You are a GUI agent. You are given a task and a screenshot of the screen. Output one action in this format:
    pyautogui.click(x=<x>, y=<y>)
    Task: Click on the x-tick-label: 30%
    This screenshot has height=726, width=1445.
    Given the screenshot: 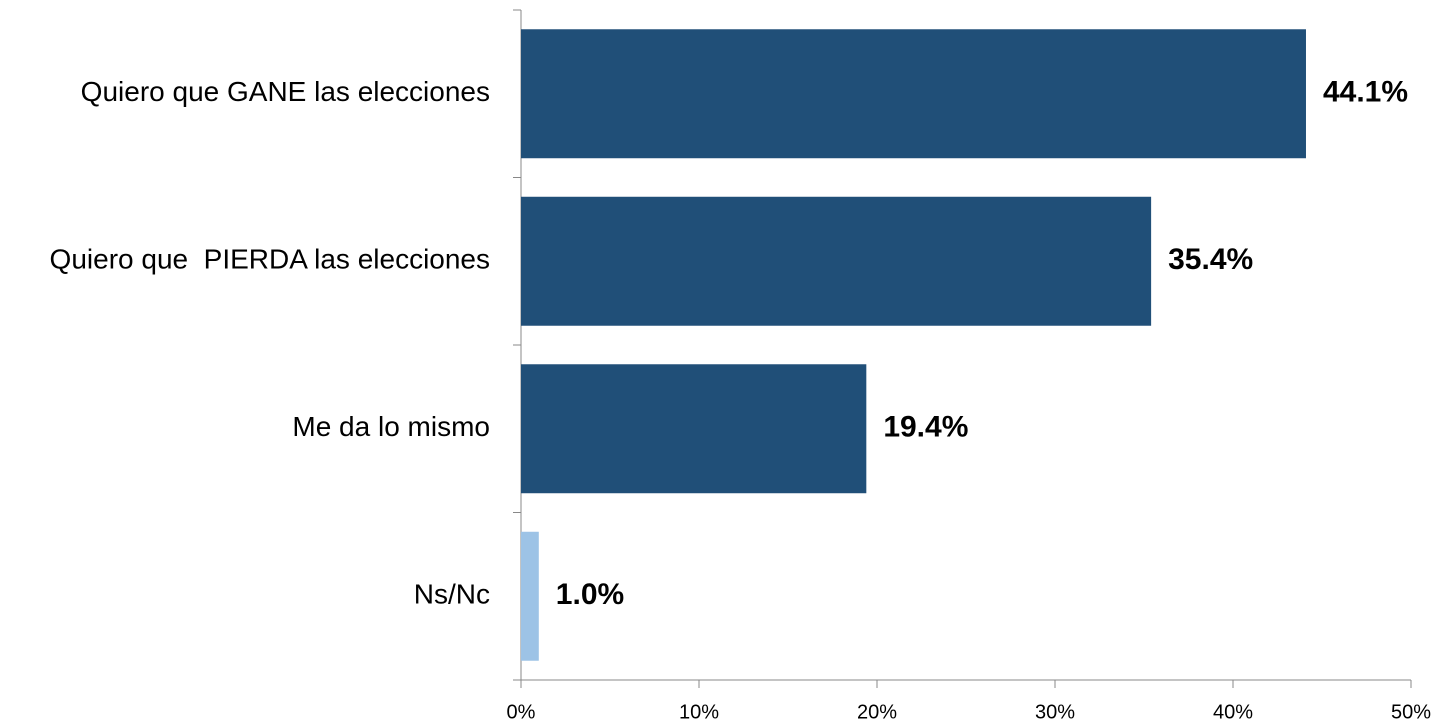 What is the action you would take?
    pyautogui.click(x=1055, y=712)
    